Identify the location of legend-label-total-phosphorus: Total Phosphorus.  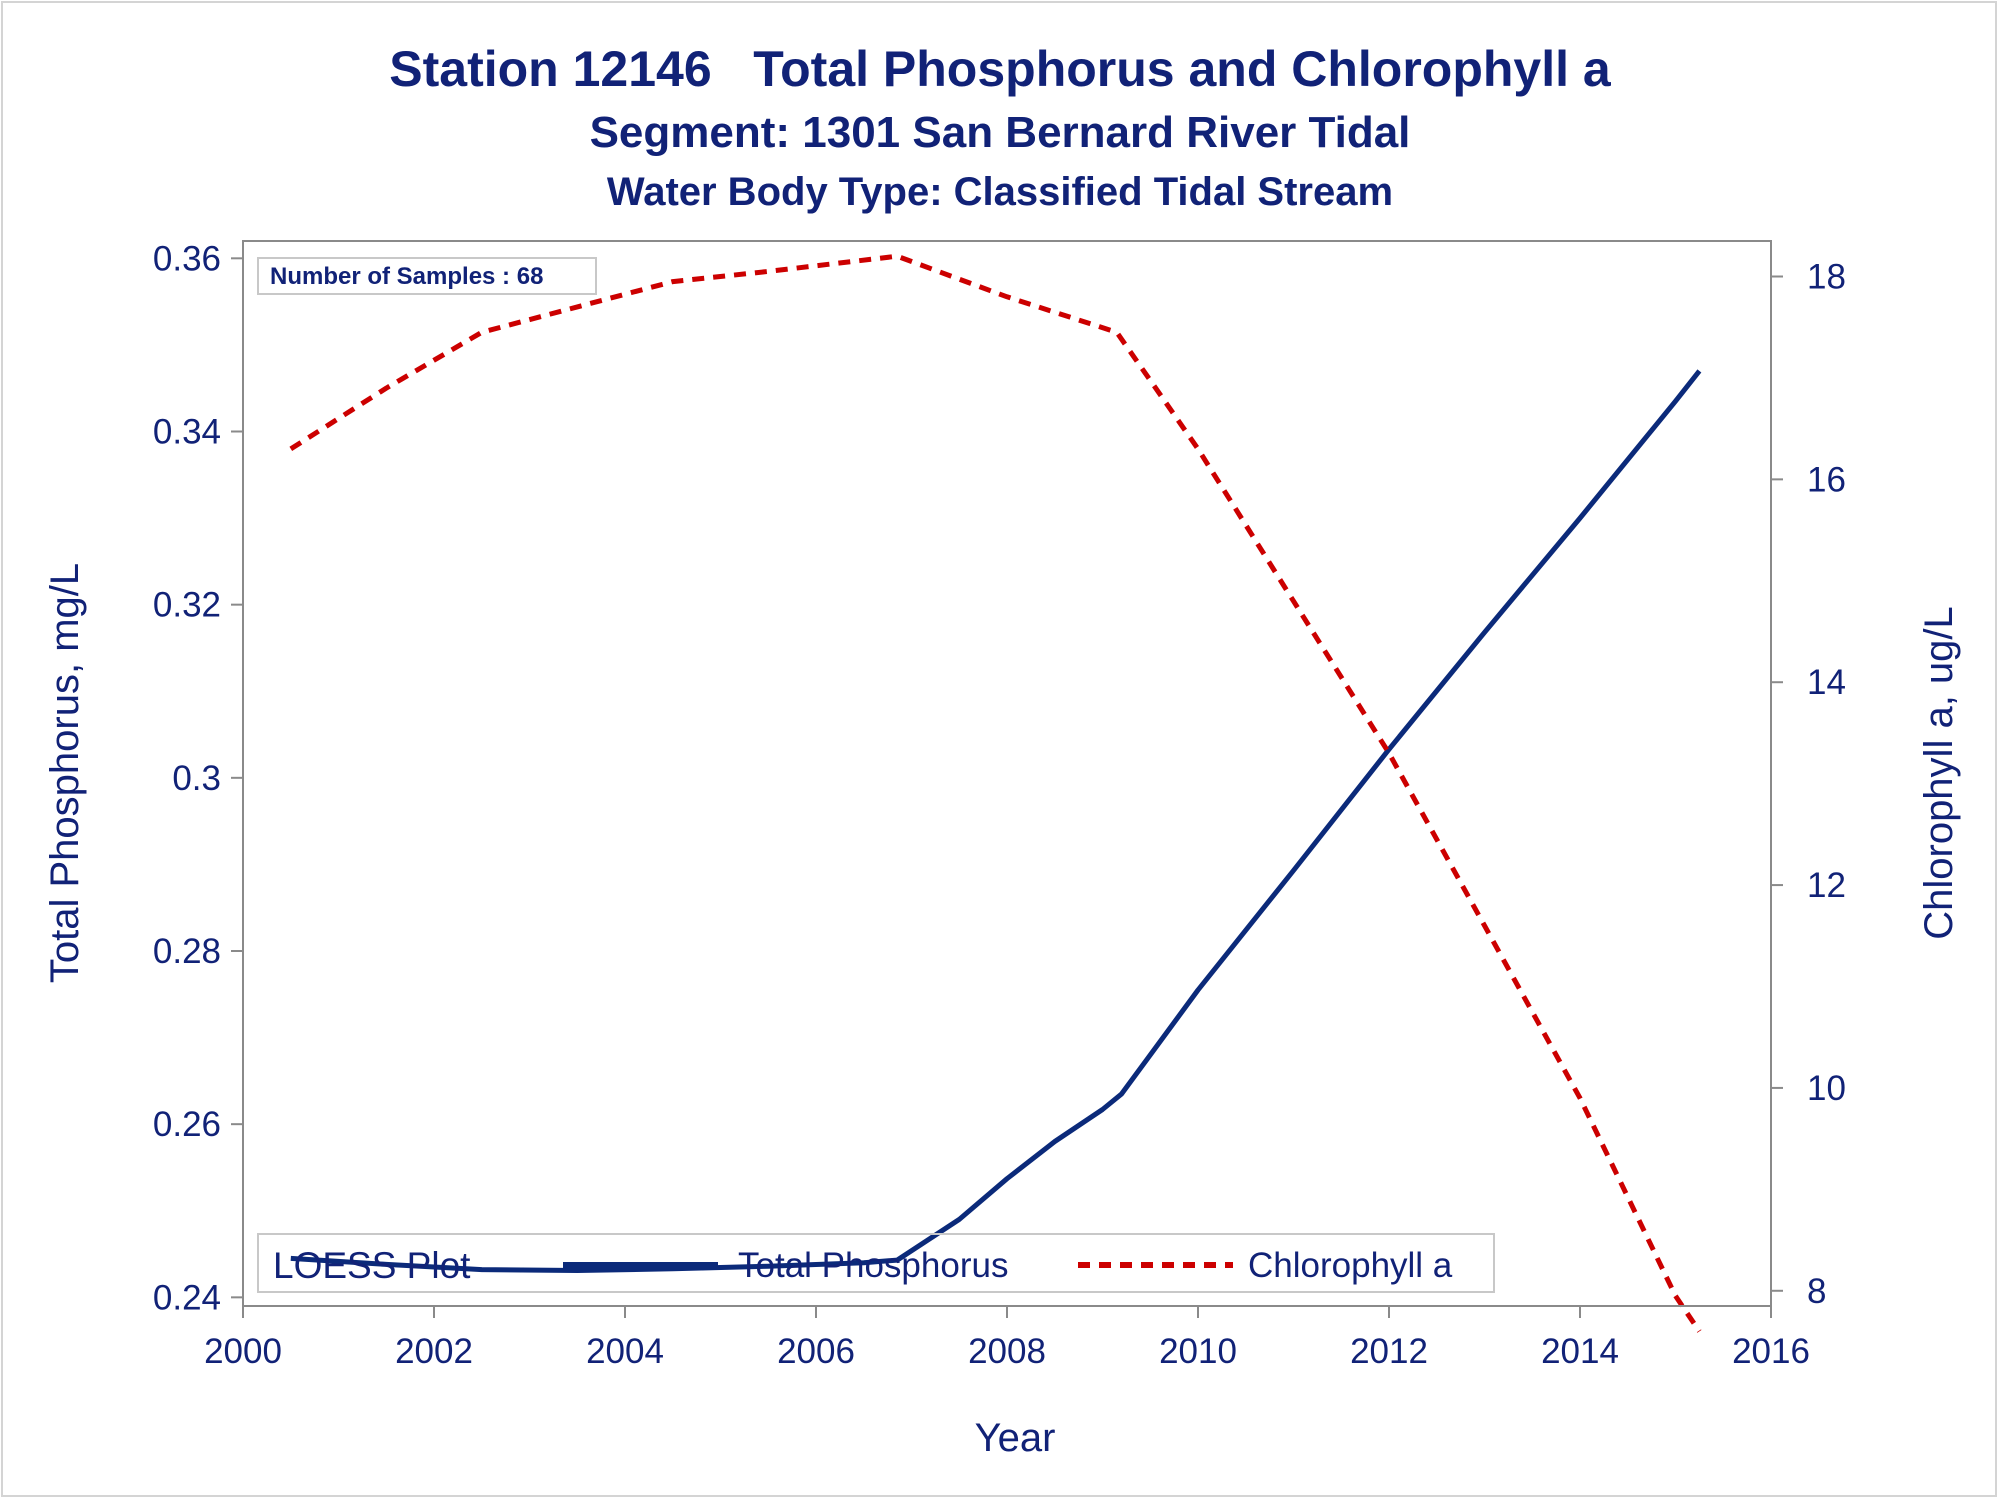
(873, 1265).